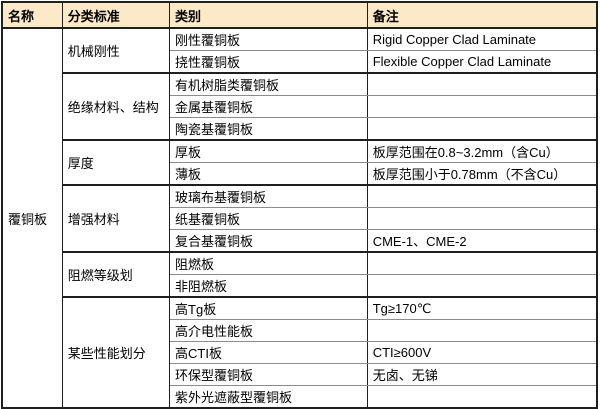 This screenshot has height=409, width=600. What do you see at coordinates (116, 15) in the screenshot?
I see `header-standard: 分类标准` at bounding box center [116, 15].